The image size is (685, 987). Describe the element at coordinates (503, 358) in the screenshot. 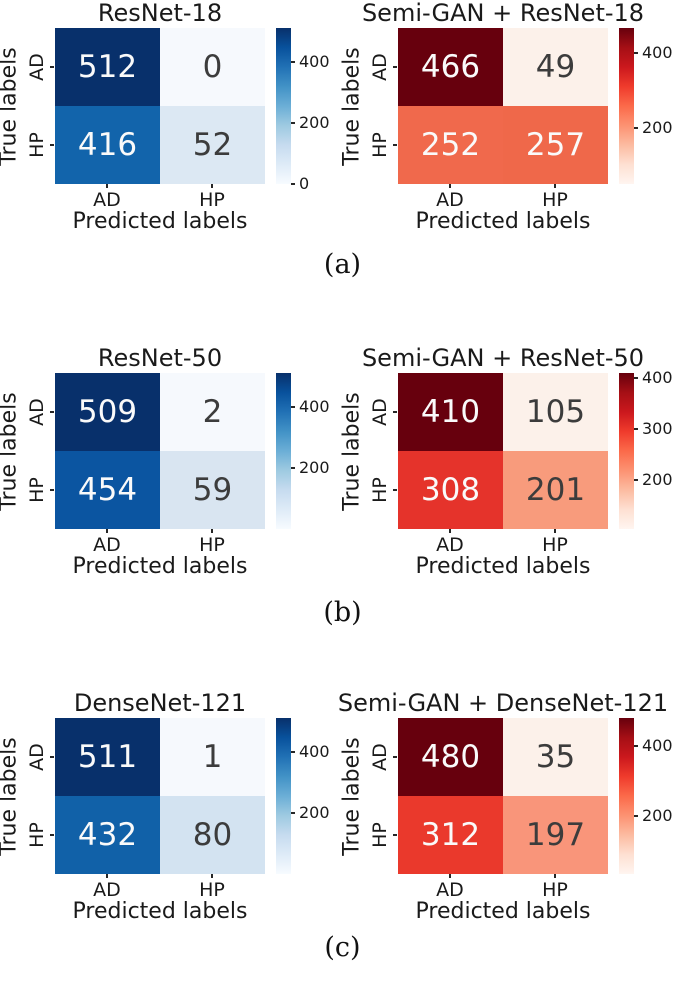

I see `figure-title: Semi-GAN + ResNet-50` at that location.